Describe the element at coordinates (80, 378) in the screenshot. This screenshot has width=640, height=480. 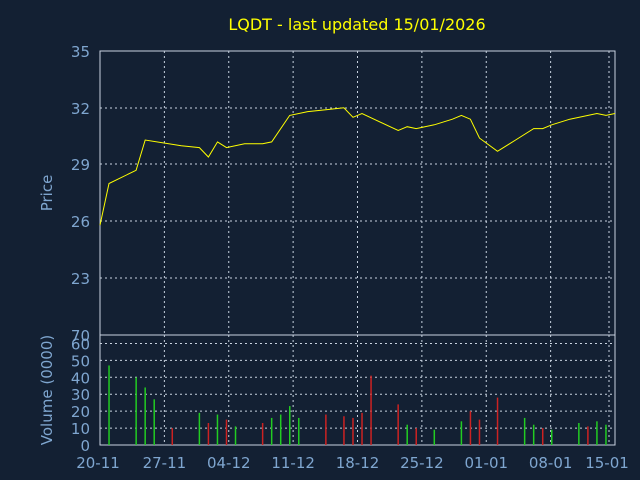
I see `volume-y-tick-label: 40` at that location.